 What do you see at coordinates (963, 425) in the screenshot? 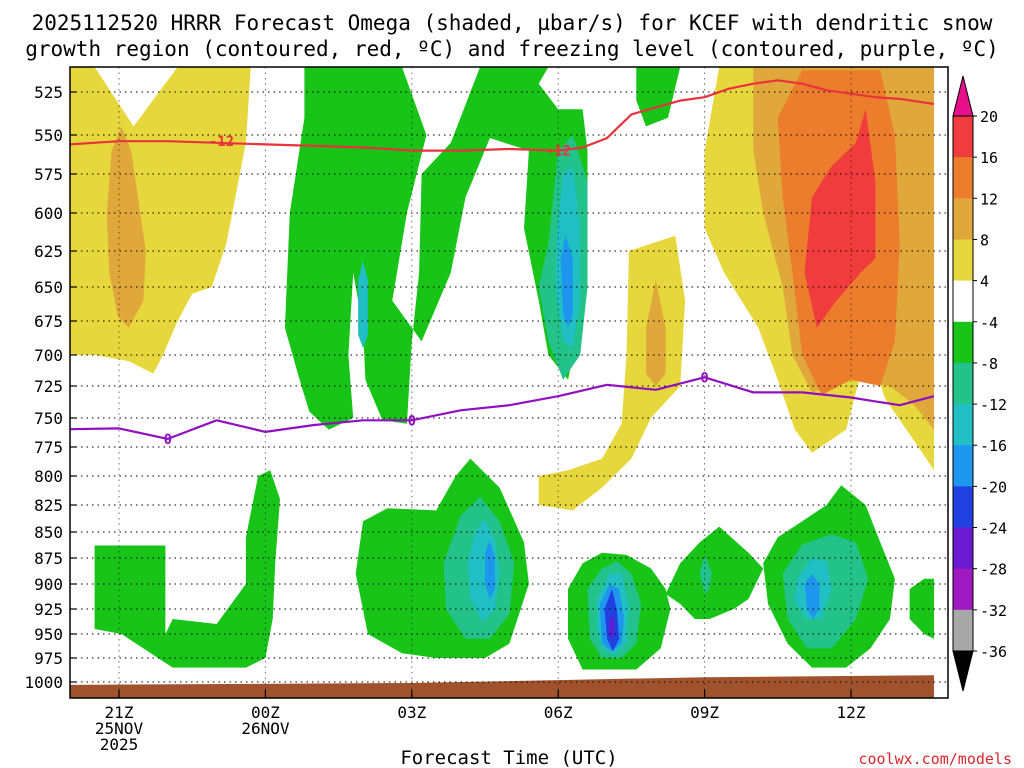
I see `colorbar-bin--16--12` at bounding box center [963, 425].